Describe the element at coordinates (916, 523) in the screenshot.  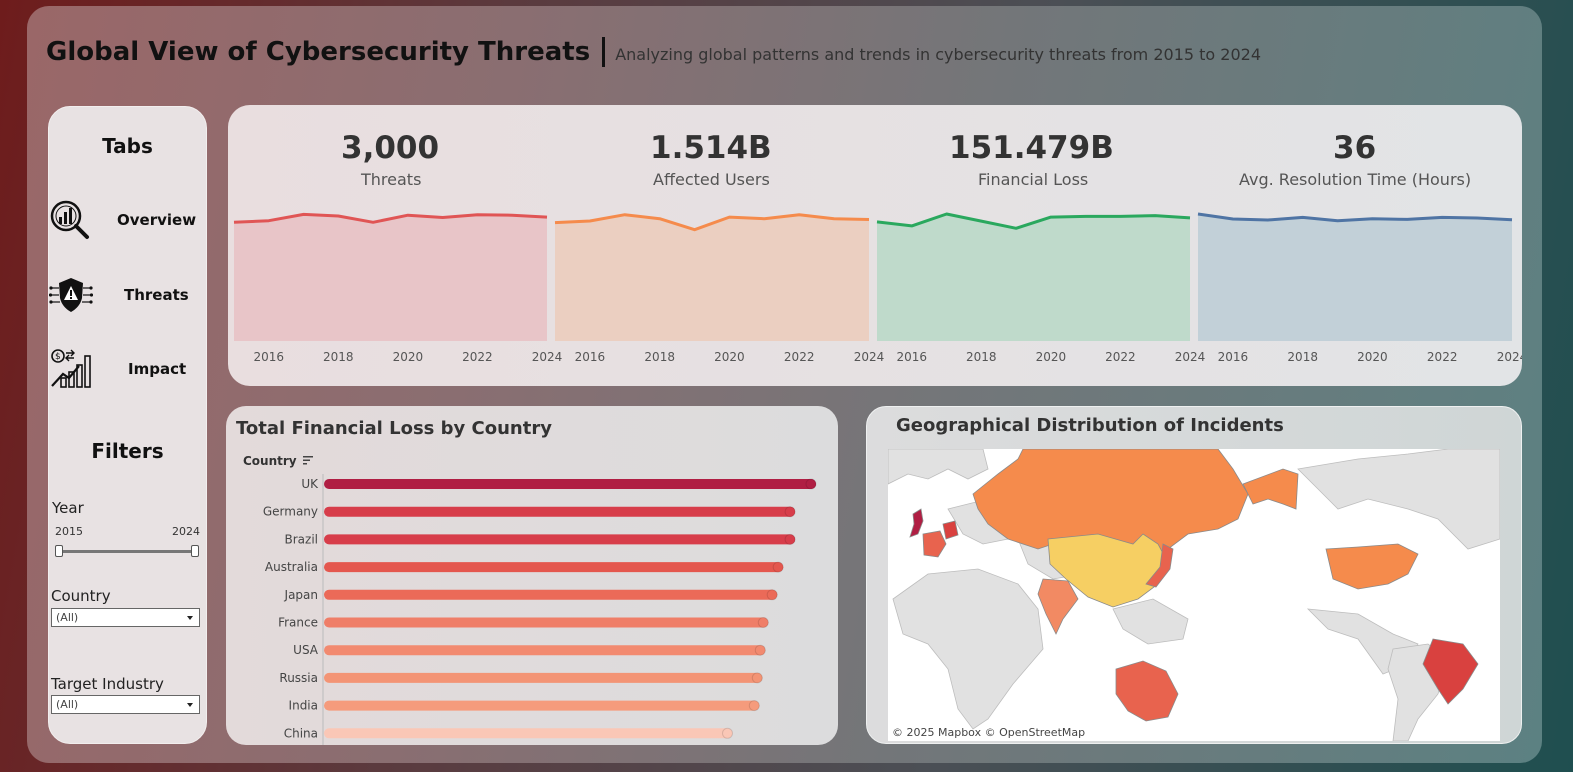
I see `uk-region` at that location.